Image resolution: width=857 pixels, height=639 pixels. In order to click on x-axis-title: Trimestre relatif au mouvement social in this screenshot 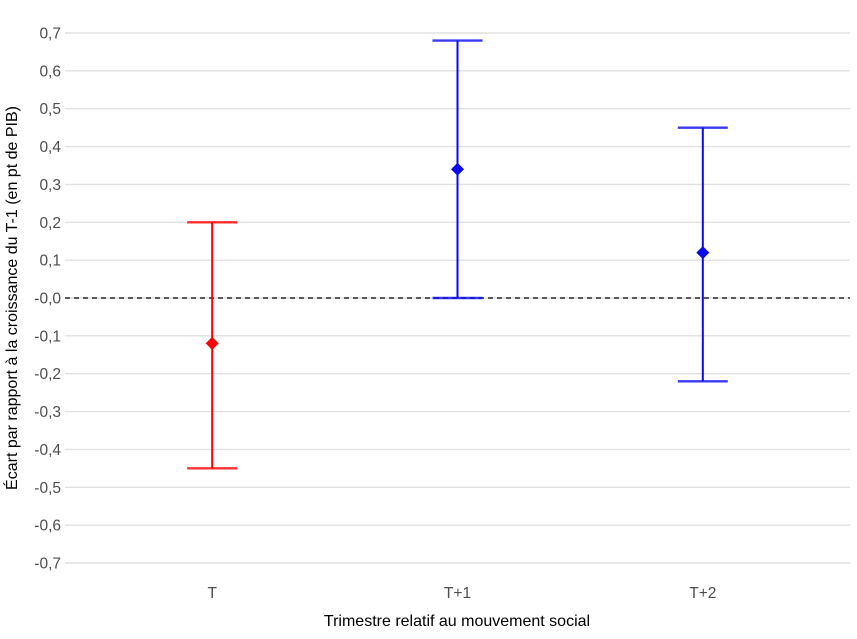, I will do `click(457, 621)`.